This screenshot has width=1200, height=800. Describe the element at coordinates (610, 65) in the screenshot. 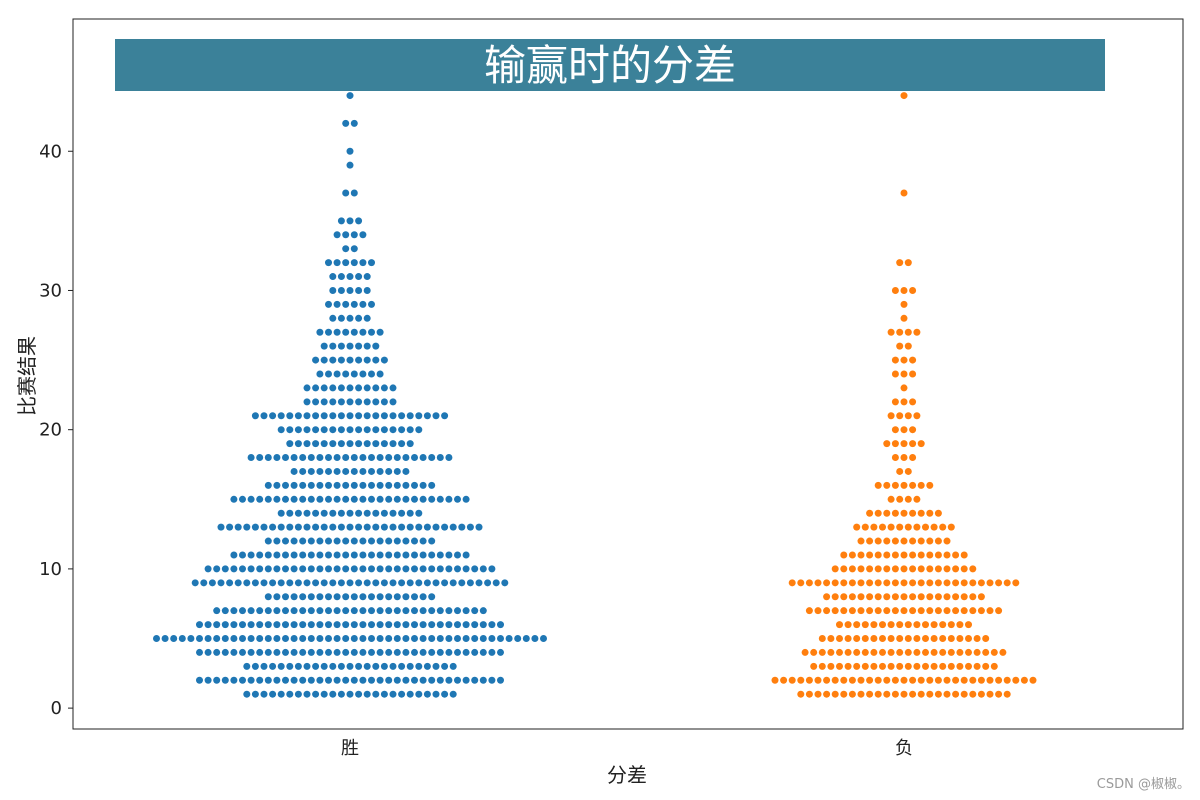

I see `chart-title: 输赢时的分差` at that location.